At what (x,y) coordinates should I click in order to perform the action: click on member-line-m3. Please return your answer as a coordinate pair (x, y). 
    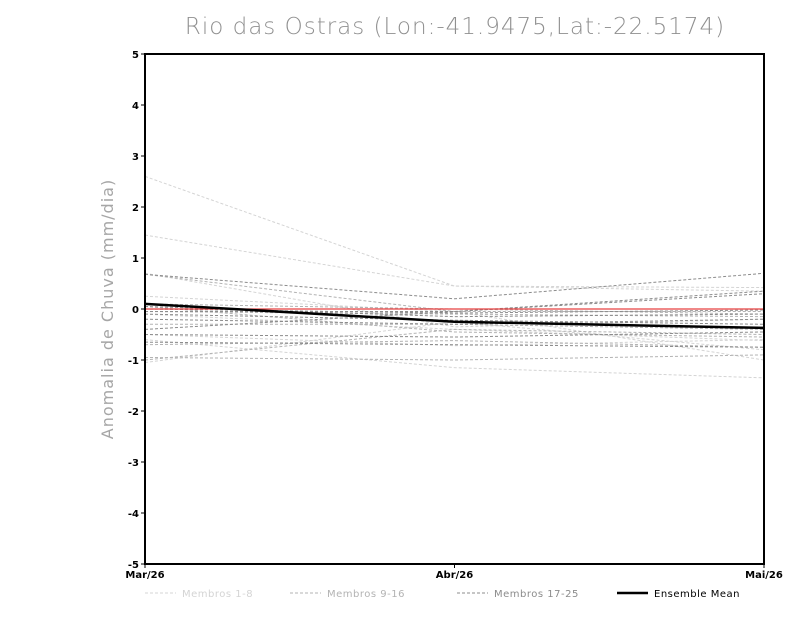
    Looking at the image, I should click on (454, 300).